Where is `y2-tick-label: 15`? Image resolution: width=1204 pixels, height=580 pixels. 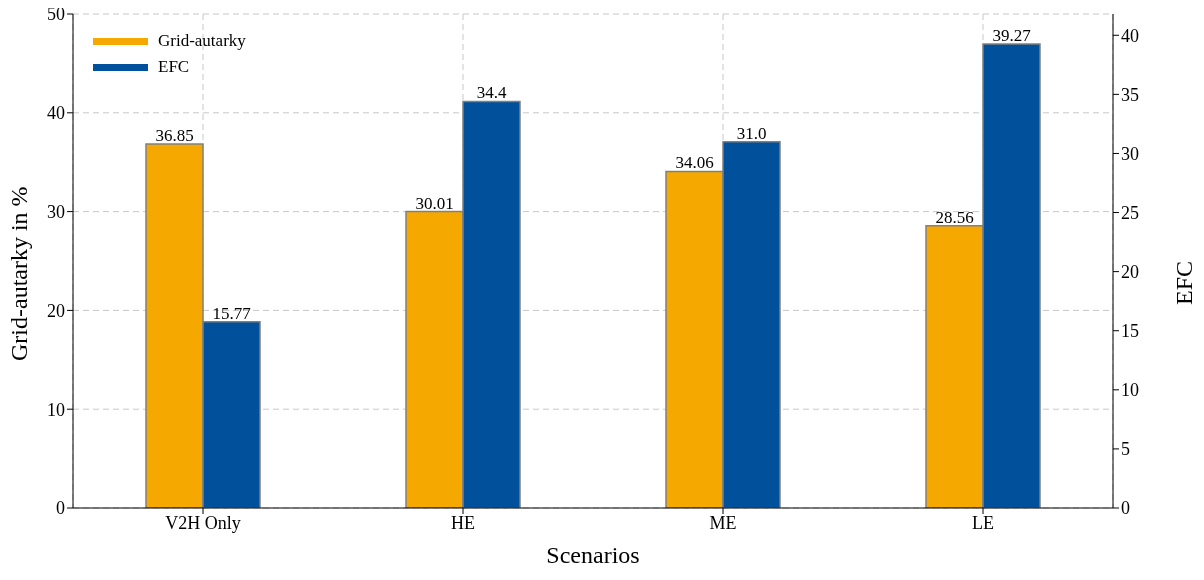
y2-tick-label: 15 is located at coordinates (1130, 331).